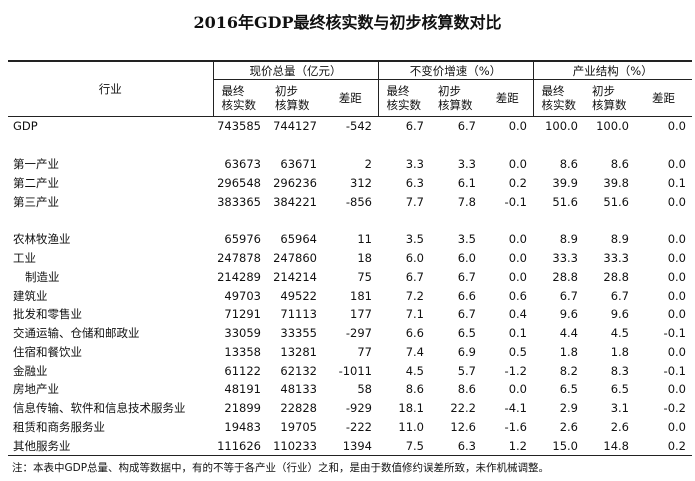 The height and width of the screenshot is (481, 695). I want to click on value-cell: 18.1, so click(411, 408).